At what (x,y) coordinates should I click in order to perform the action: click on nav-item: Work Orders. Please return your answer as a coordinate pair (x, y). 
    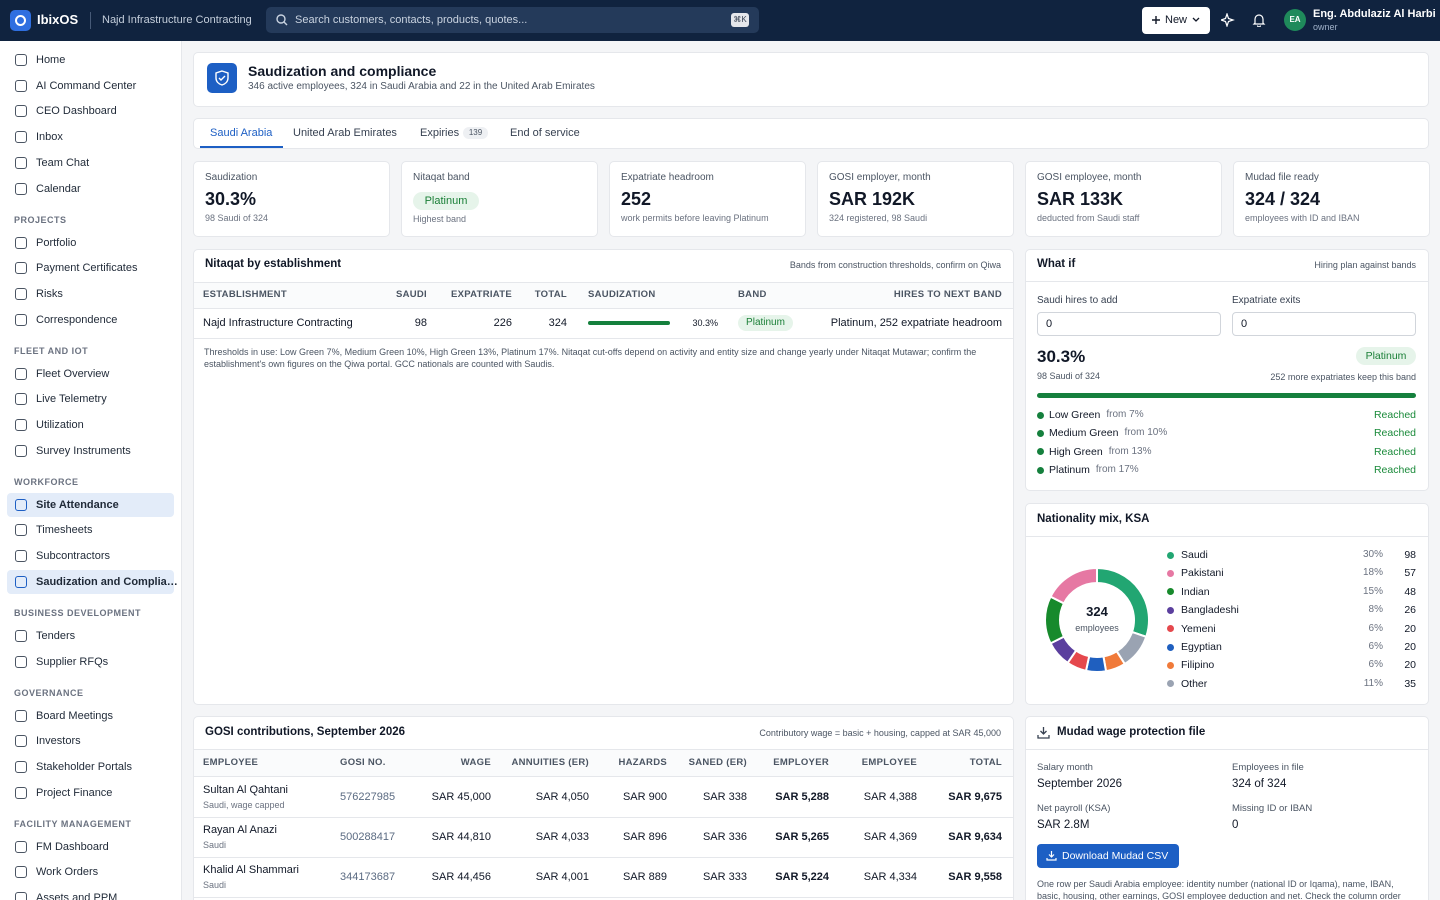
    Looking at the image, I should click on (67, 872).